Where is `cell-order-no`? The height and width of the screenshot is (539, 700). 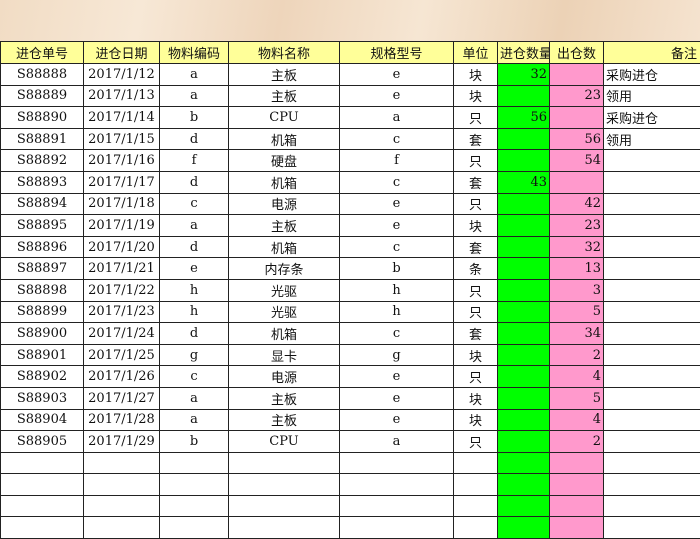 cell-order-no is located at coordinates (42, 463).